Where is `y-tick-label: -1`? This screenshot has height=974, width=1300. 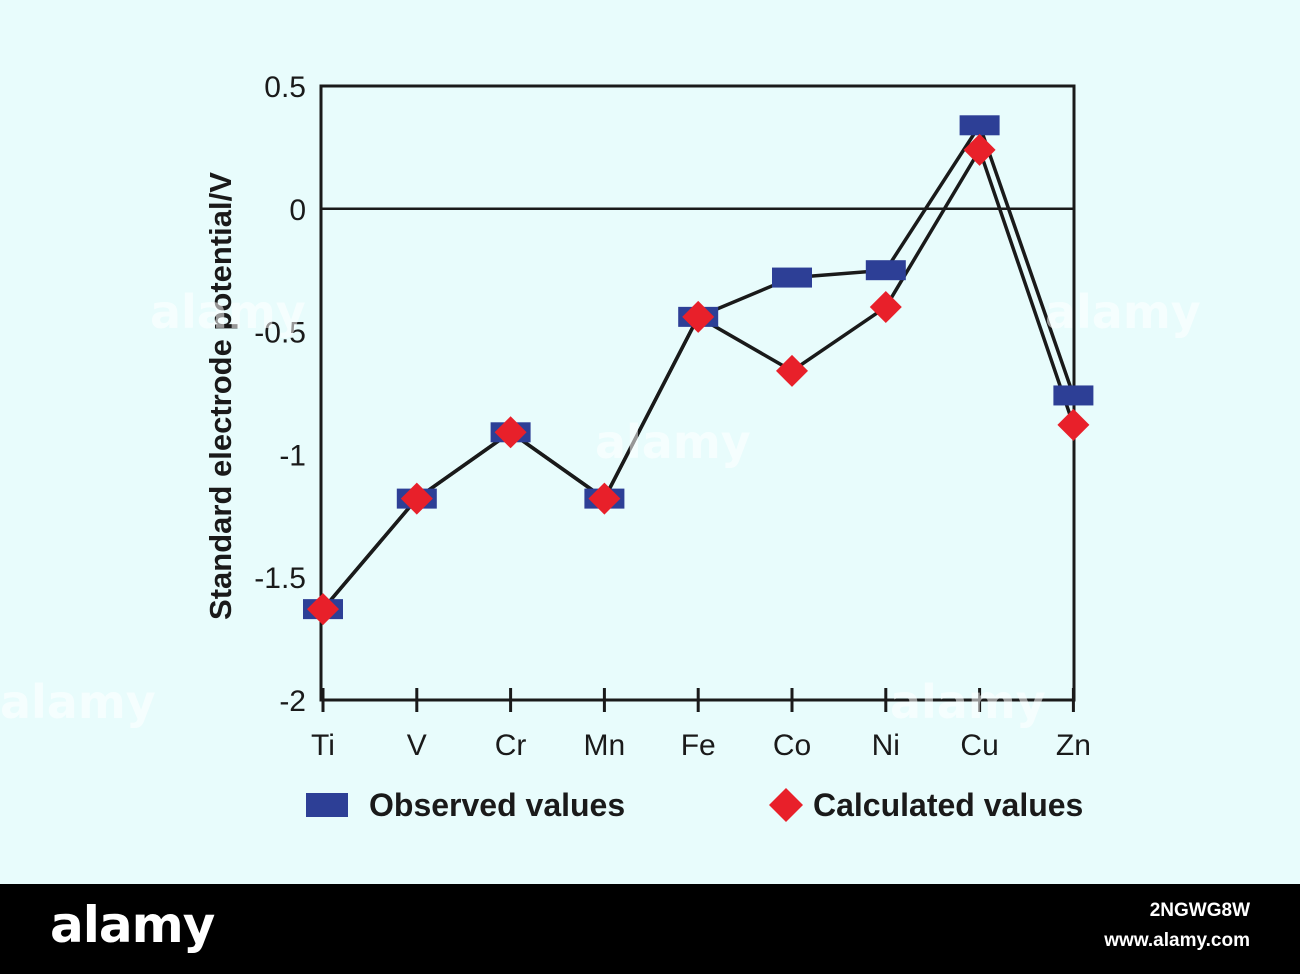
y-tick-label: -1 is located at coordinates (292, 455).